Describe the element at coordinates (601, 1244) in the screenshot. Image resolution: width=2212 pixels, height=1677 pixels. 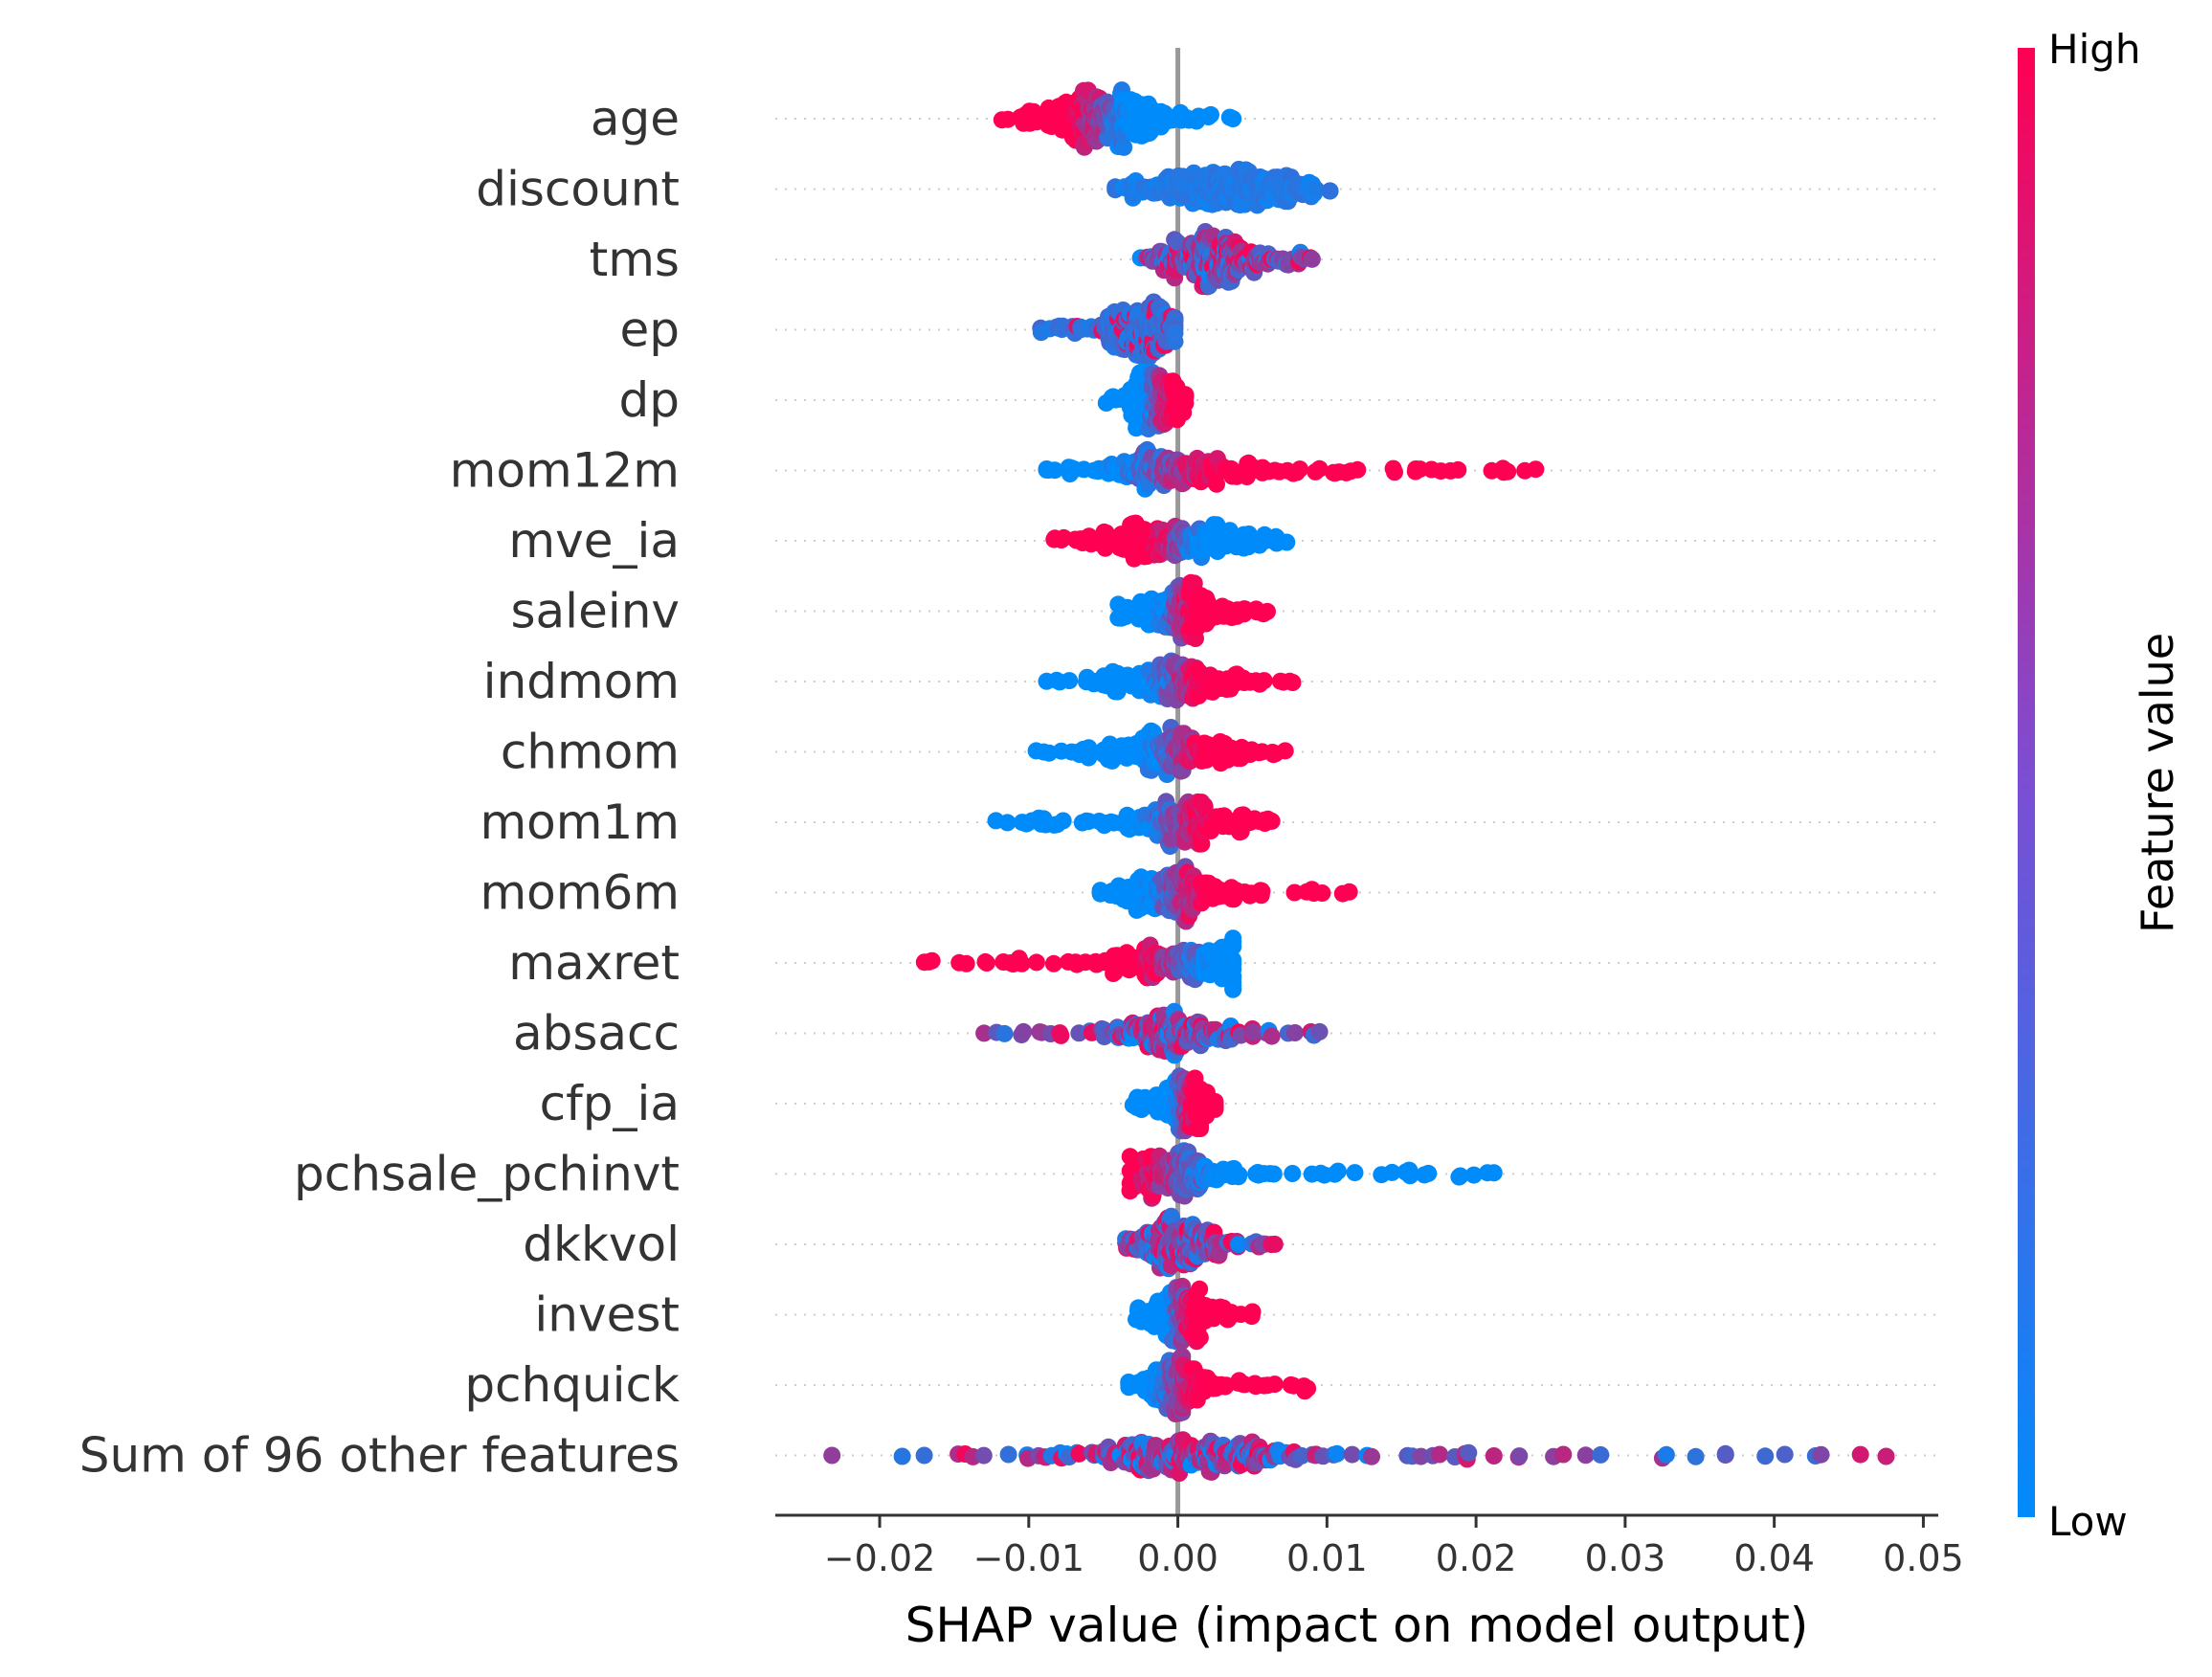
I see `feature-label: dkkvol` at that location.